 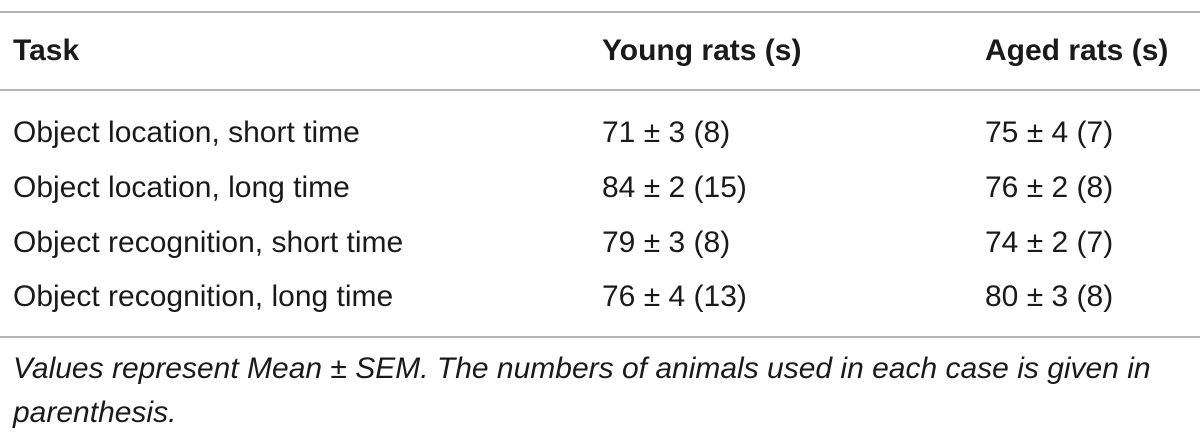 What do you see at coordinates (208, 242) in the screenshot?
I see `row-task-cell: Object recognition, short time` at bounding box center [208, 242].